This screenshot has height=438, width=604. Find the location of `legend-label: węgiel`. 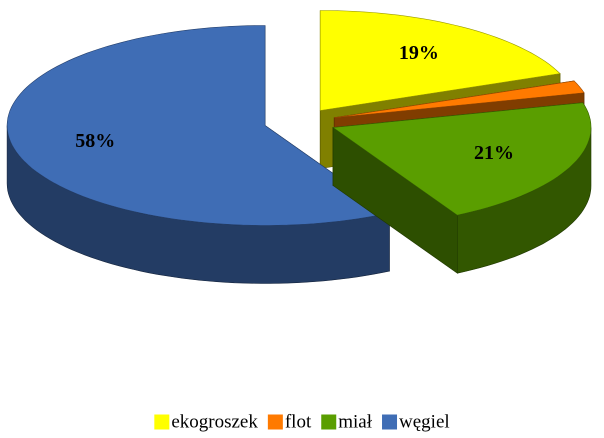

legend-label: węgiel is located at coordinates (424, 421).